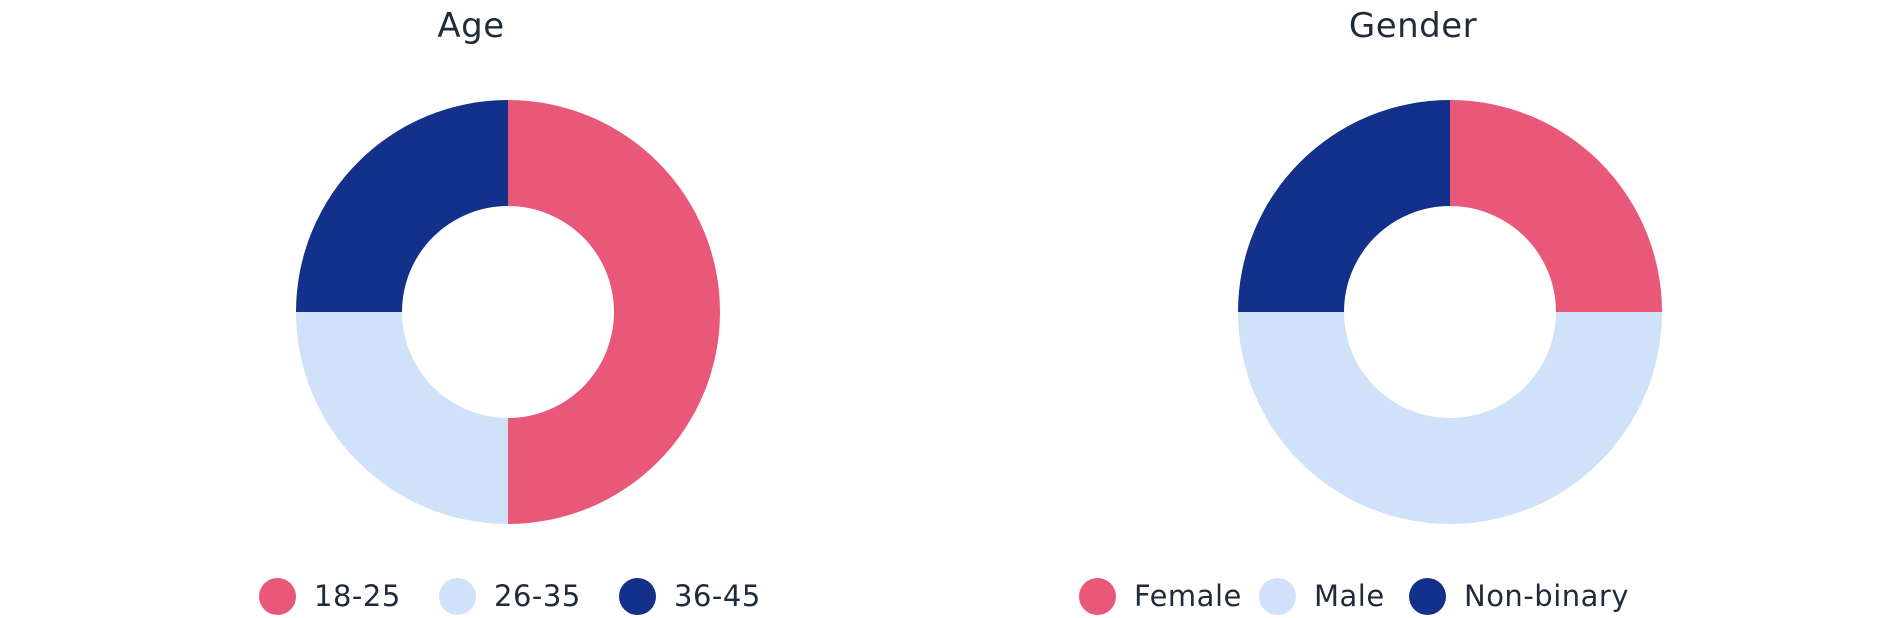 This screenshot has height=618, width=1884. I want to click on legend-label-non-binary: Non-binary, so click(1546, 596).